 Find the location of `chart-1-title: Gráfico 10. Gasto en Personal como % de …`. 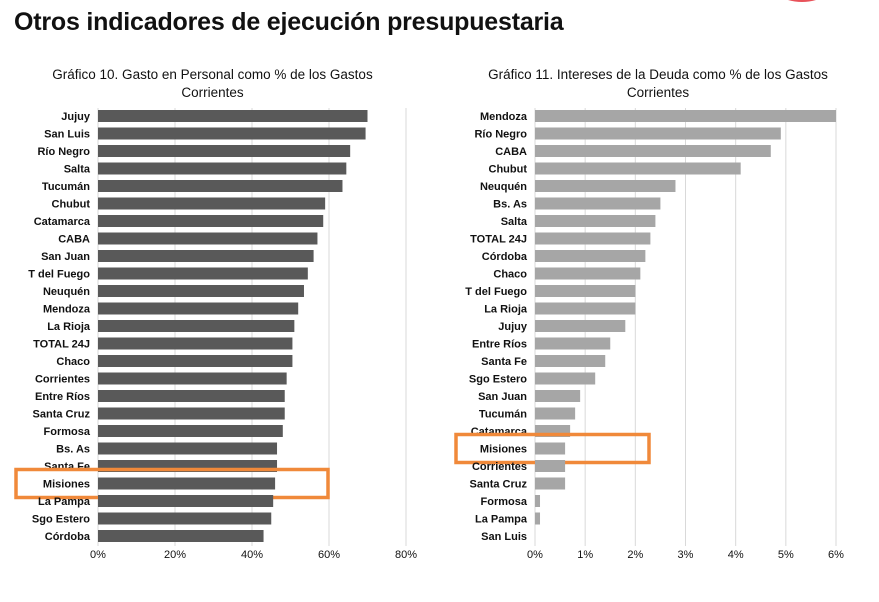

chart-1-title: Gráfico 10. Gasto en Personal como % de … is located at coordinates (212, 83).